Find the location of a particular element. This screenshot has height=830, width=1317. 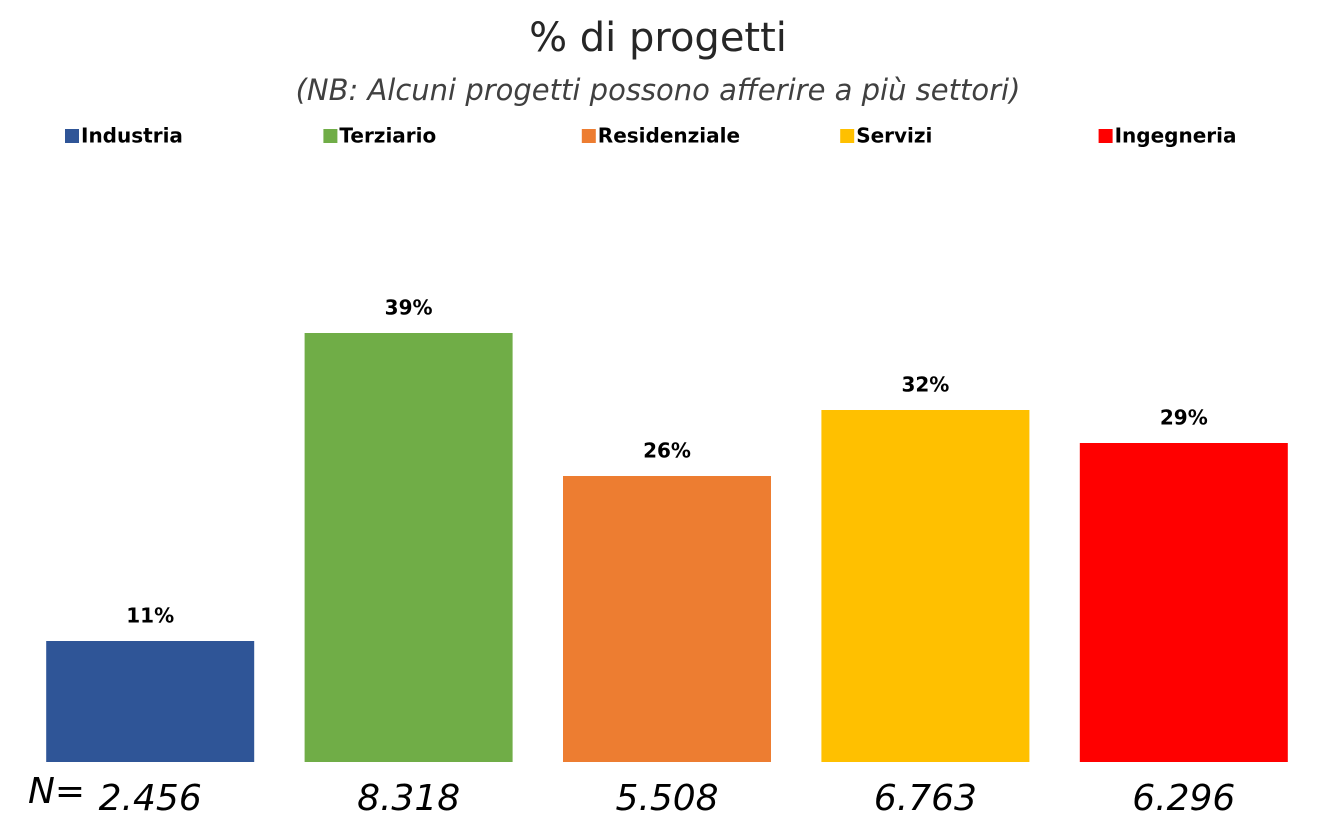

value-label: 29% is located at coordinates (1184, 418).